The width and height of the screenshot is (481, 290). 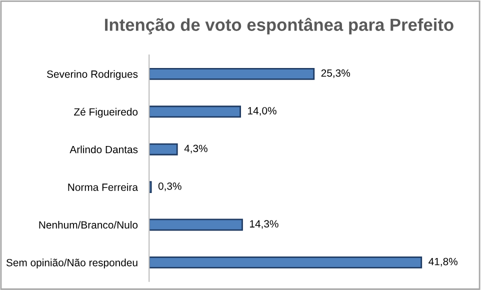 What do you see at coordinates (106, 113) in the screenshot?
I see `y-tick-label: Zé Figueiredo` at bounding box center [106, 113].